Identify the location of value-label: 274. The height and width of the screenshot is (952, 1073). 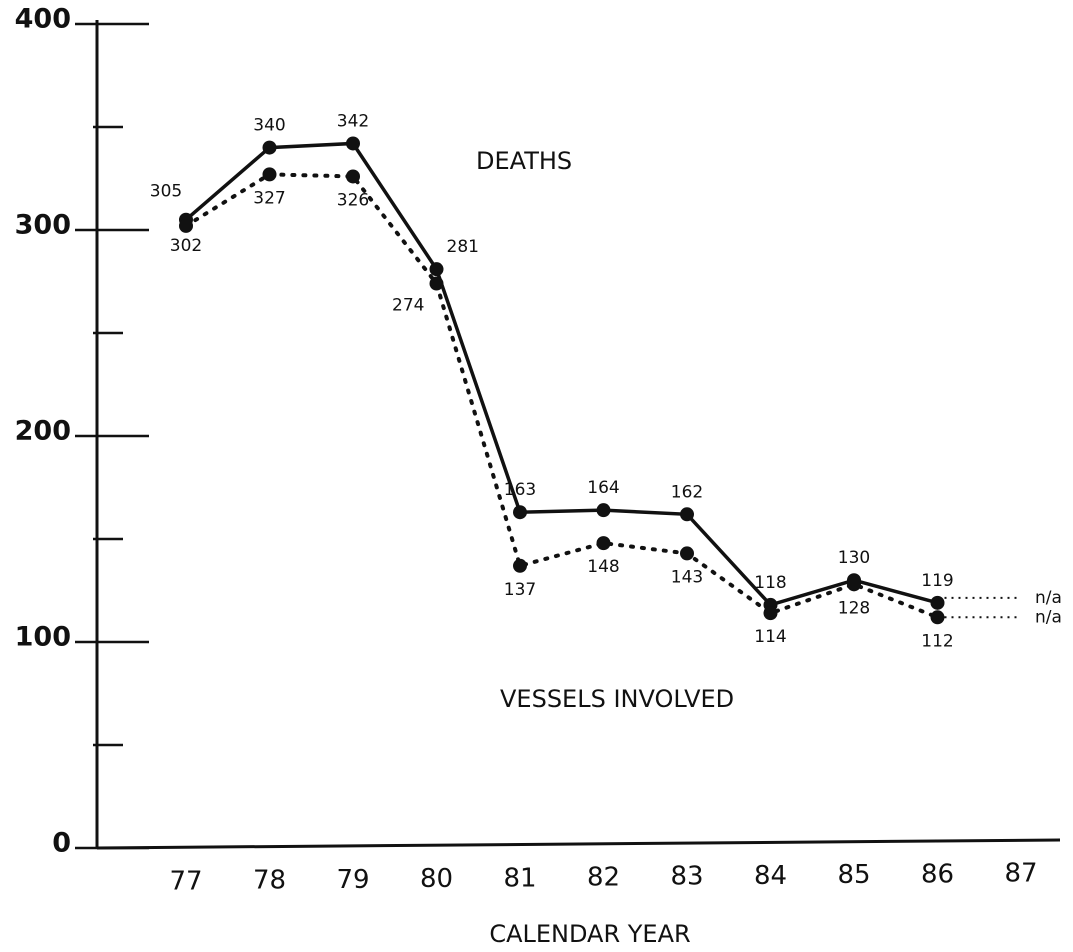
(408, 306).